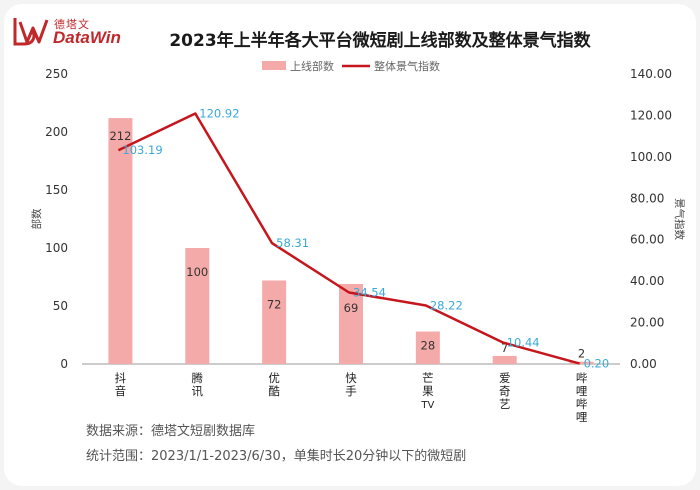 This screenshot has height=490, width=700. Describe the element at coordinates (407, 66) in the screenshot. I see `legend-line-label: 整体景气指数` at that location.